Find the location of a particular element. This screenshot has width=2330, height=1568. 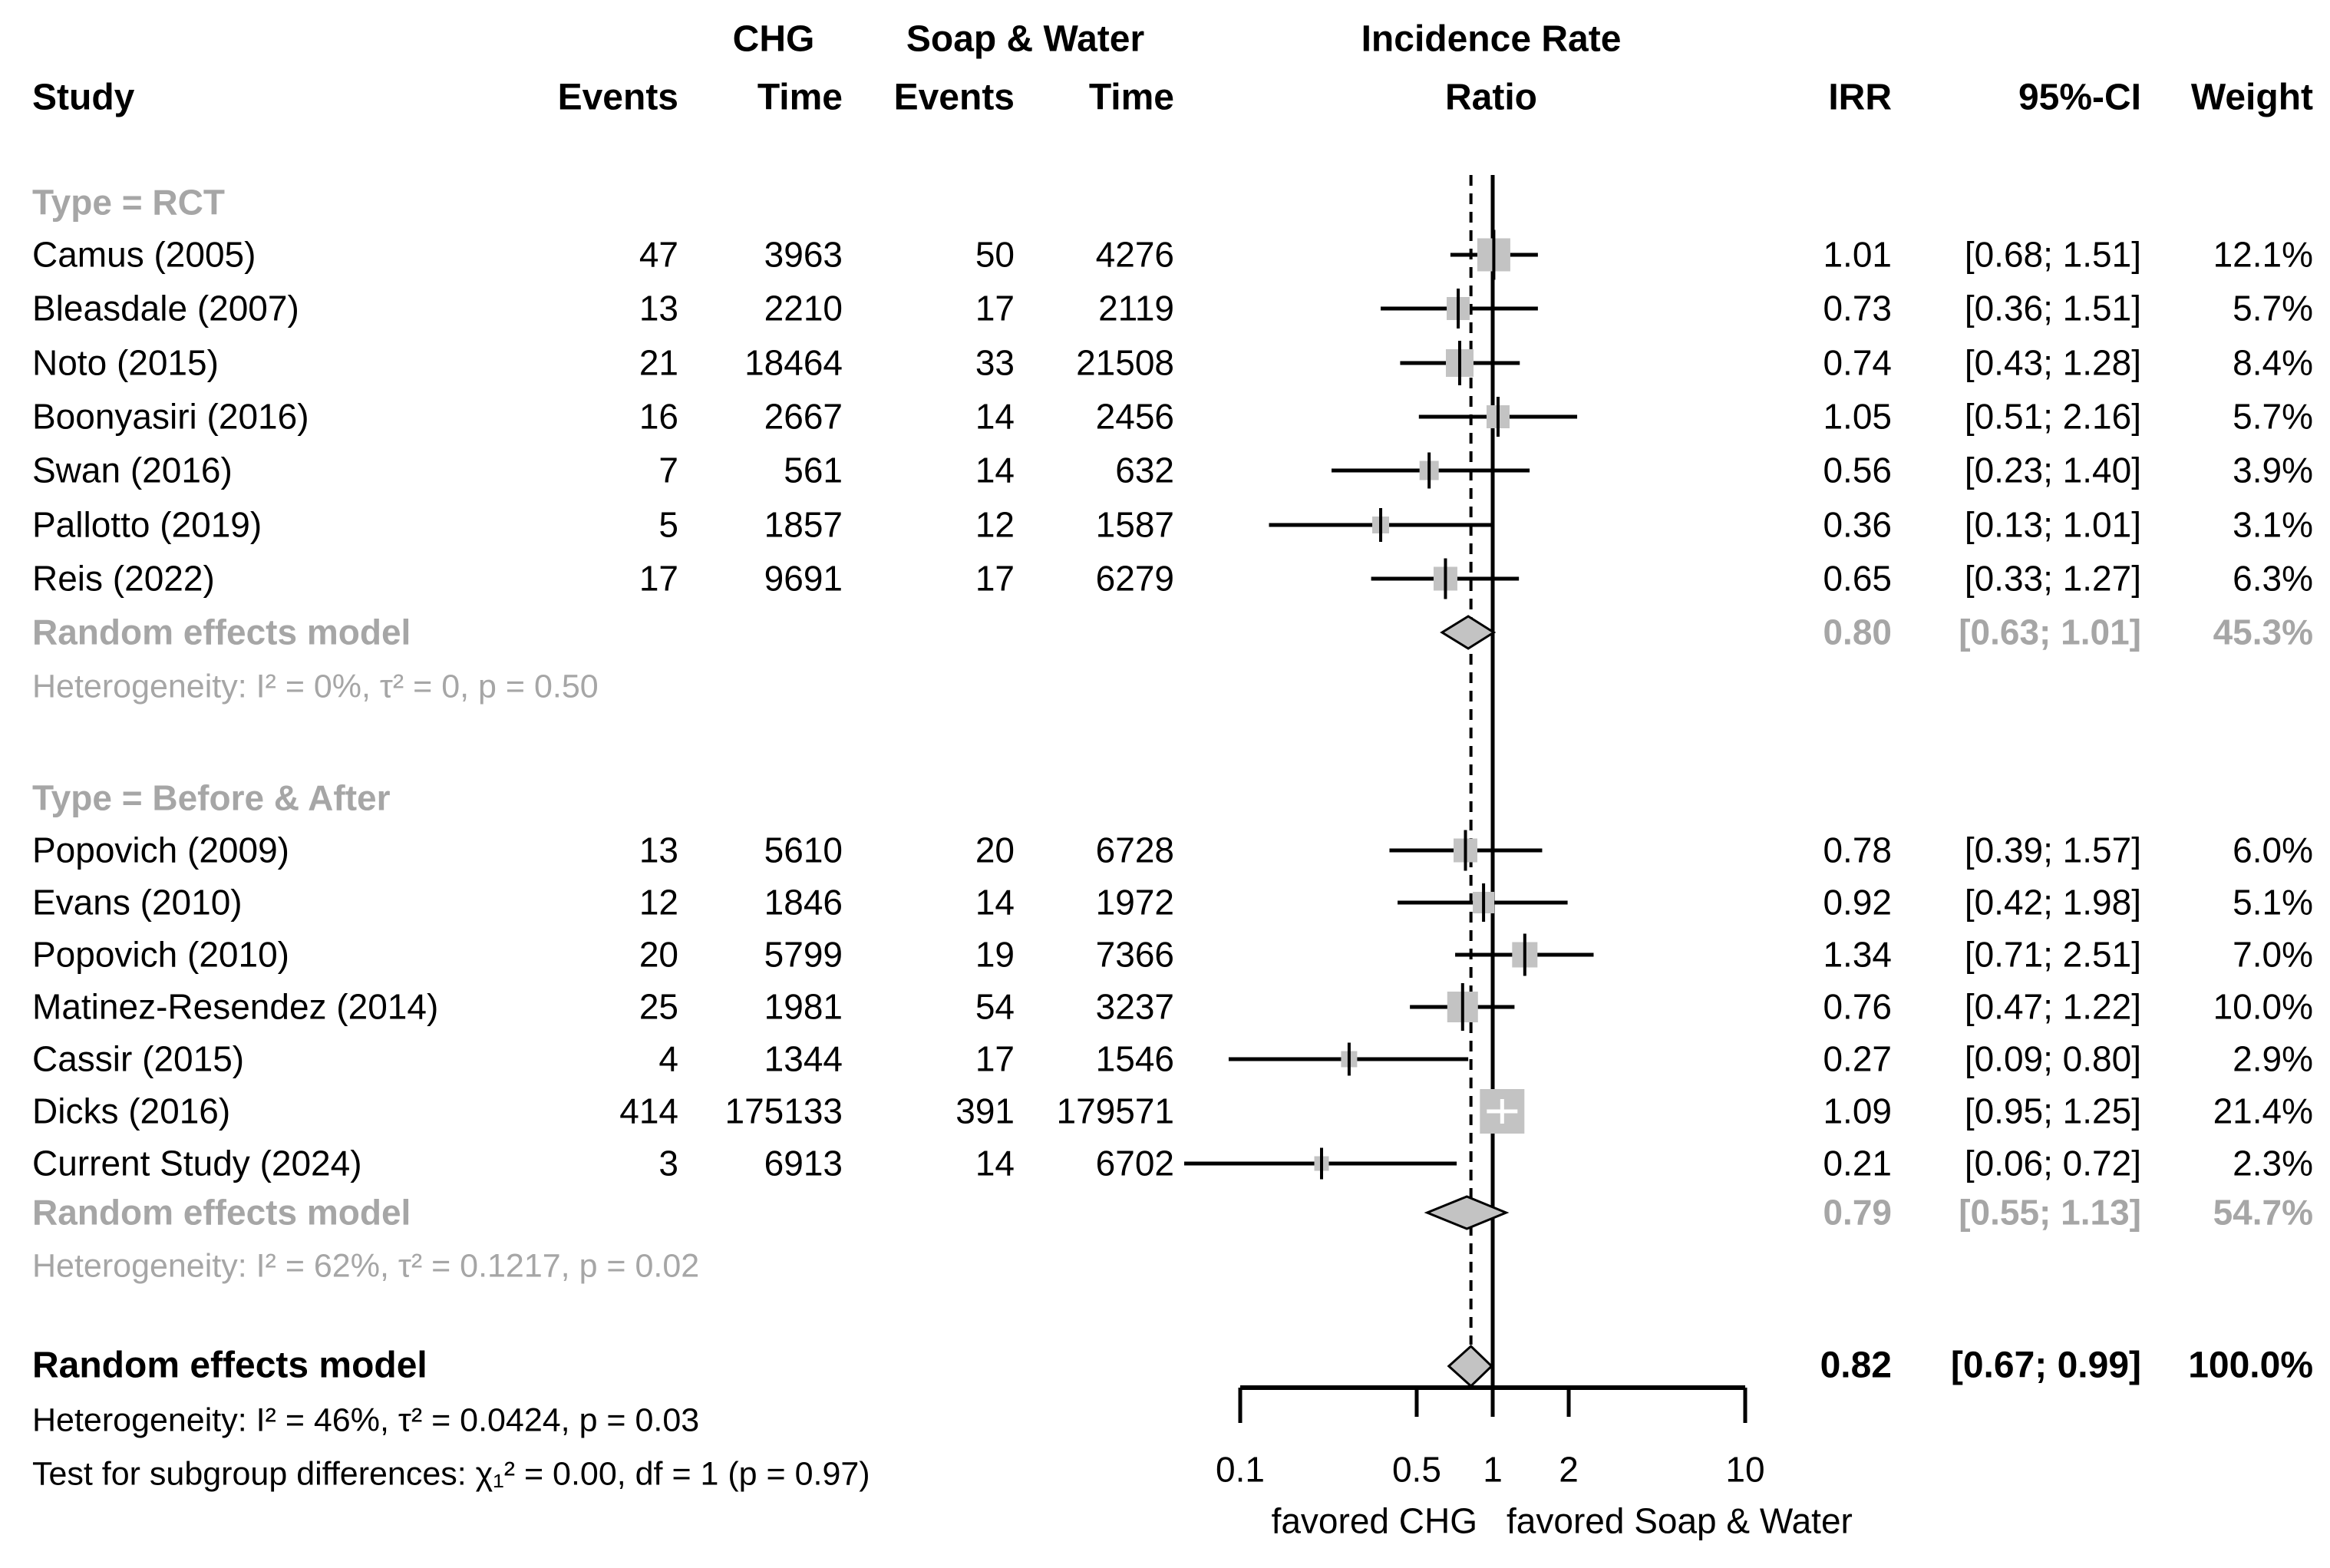

weight-value-camus-2005: 12.1% is located at coordinates (2263, 254).